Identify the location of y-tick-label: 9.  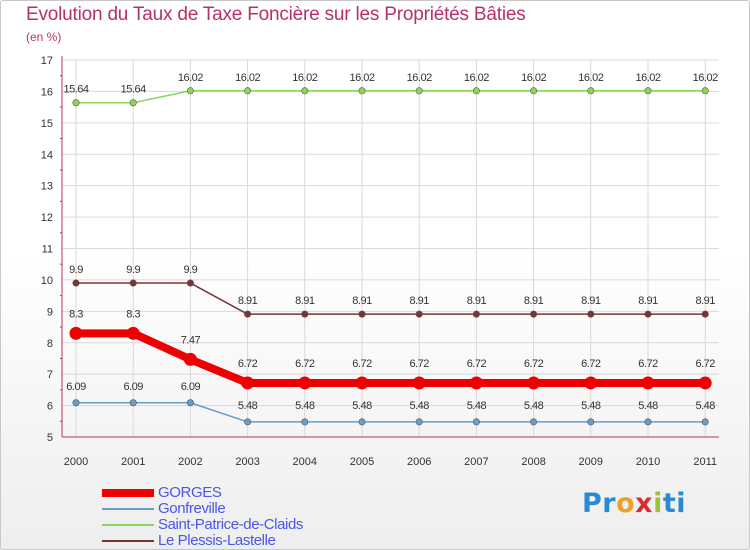
(50, 312).